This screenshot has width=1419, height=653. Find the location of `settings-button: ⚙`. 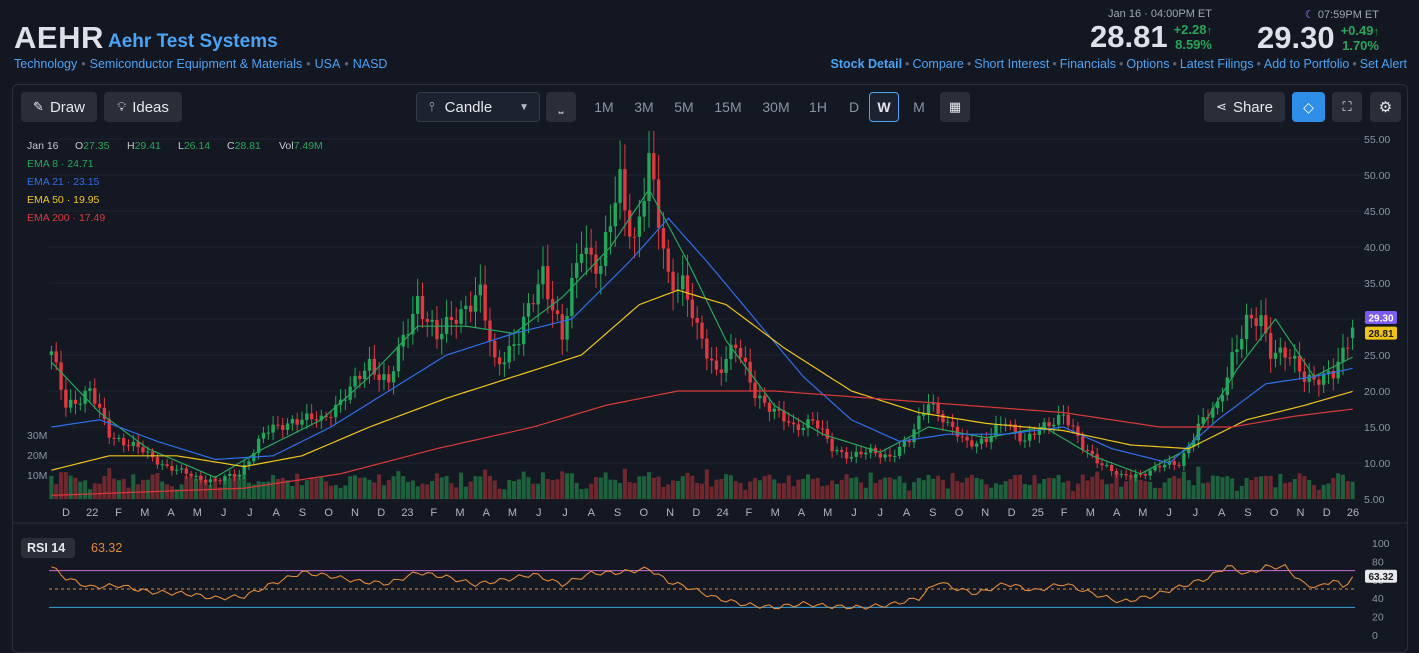

settings-button: ⚙ is located at coordinates (1385, 107).